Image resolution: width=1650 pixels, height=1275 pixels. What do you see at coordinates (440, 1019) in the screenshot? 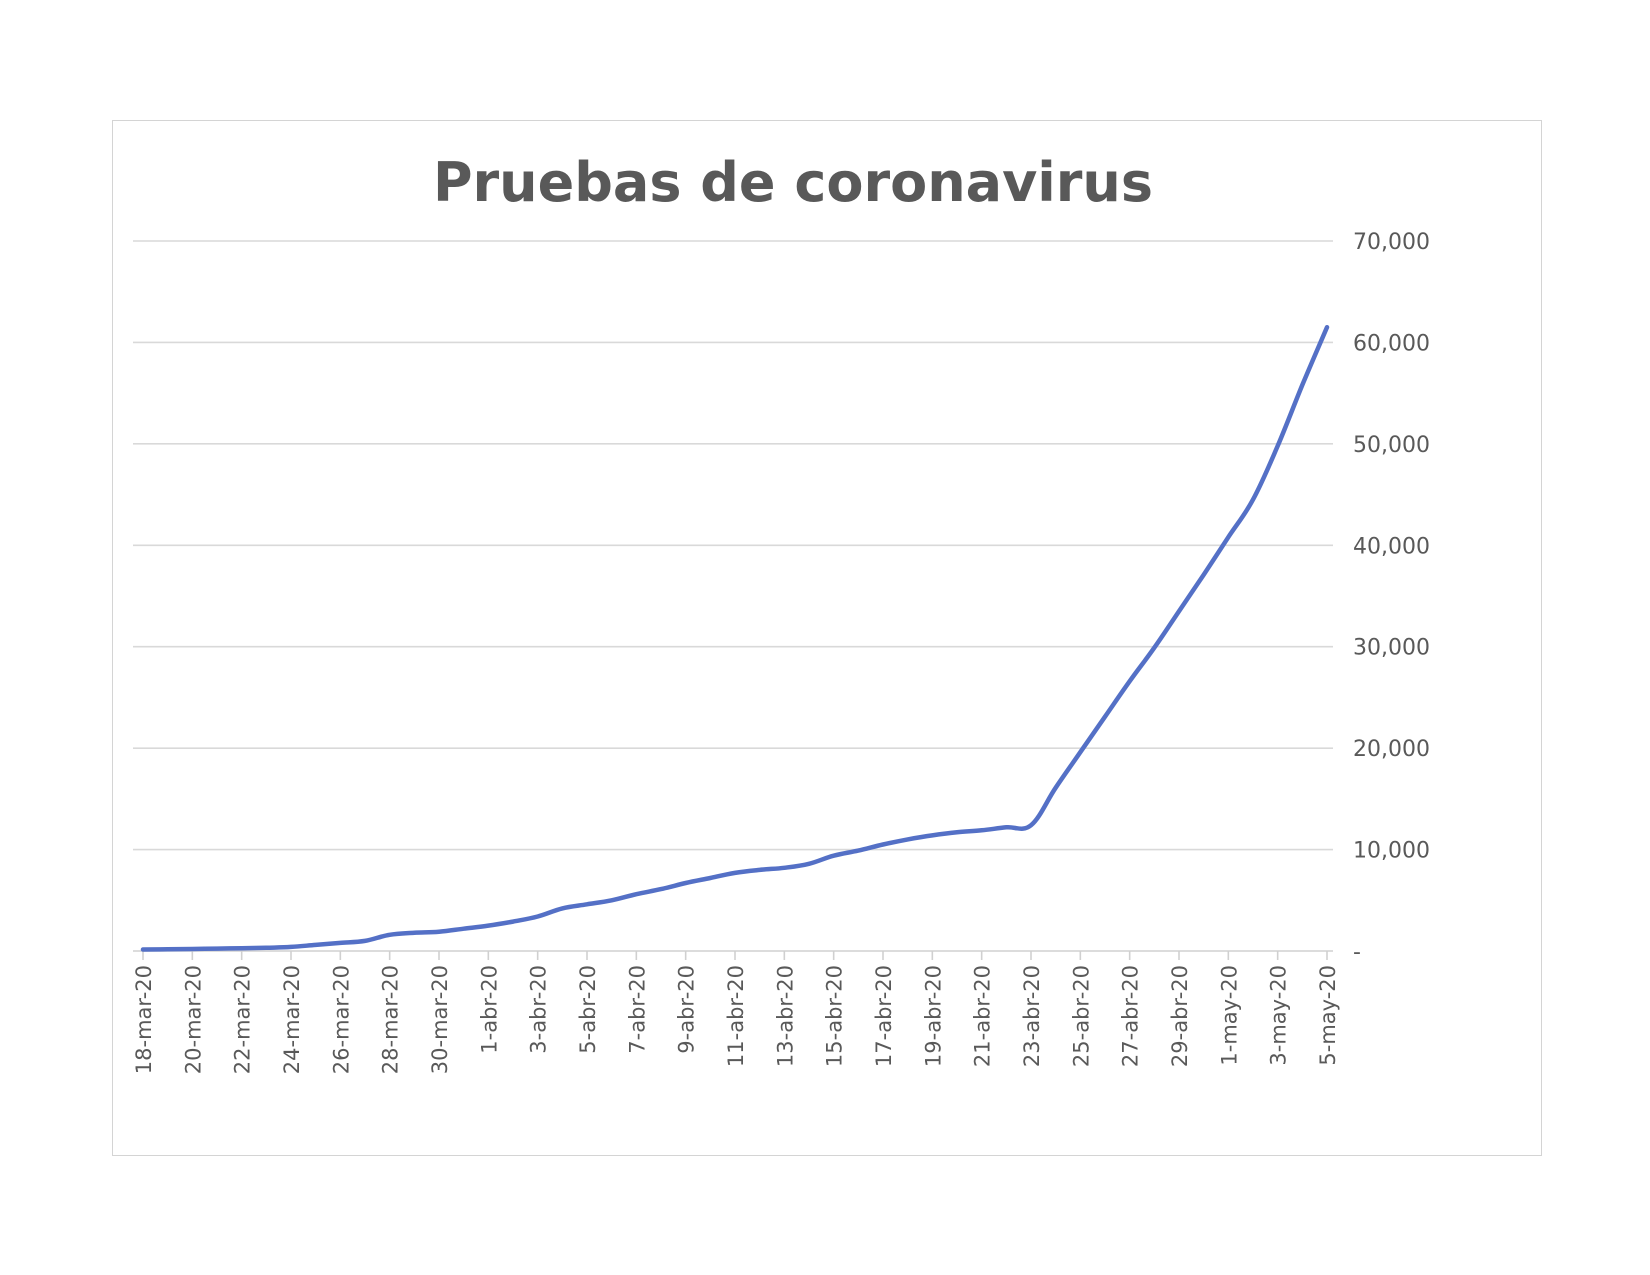
I see `x-tick-label: 30-mar-20` at bounding box center [440, 1019].